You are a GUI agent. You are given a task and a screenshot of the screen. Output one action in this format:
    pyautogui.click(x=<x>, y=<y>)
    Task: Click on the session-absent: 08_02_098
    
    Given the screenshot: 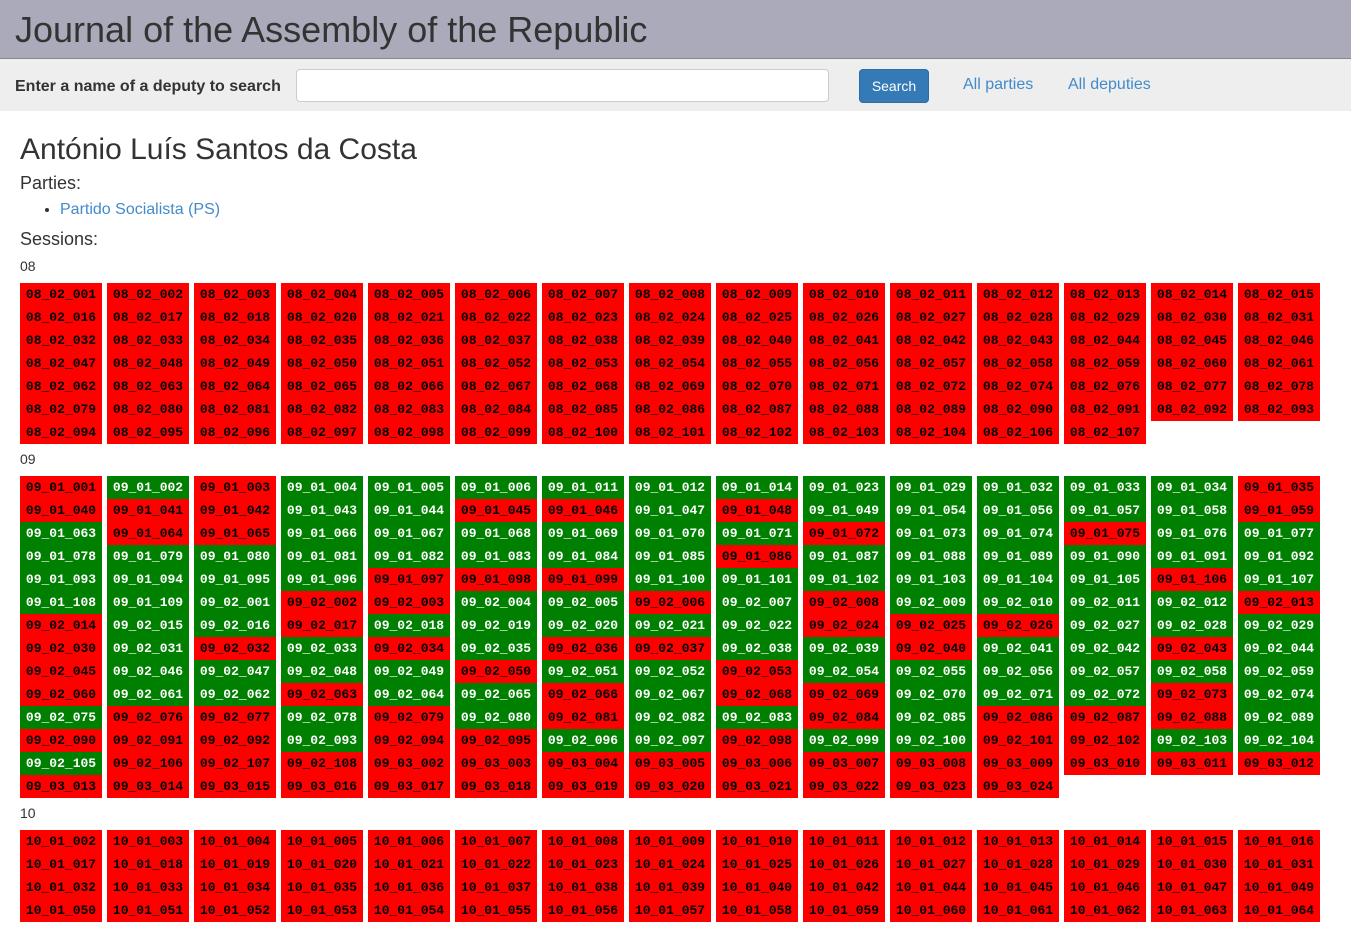 What is the action you would take?
    pyautogui.click(x=409, y=432)
    